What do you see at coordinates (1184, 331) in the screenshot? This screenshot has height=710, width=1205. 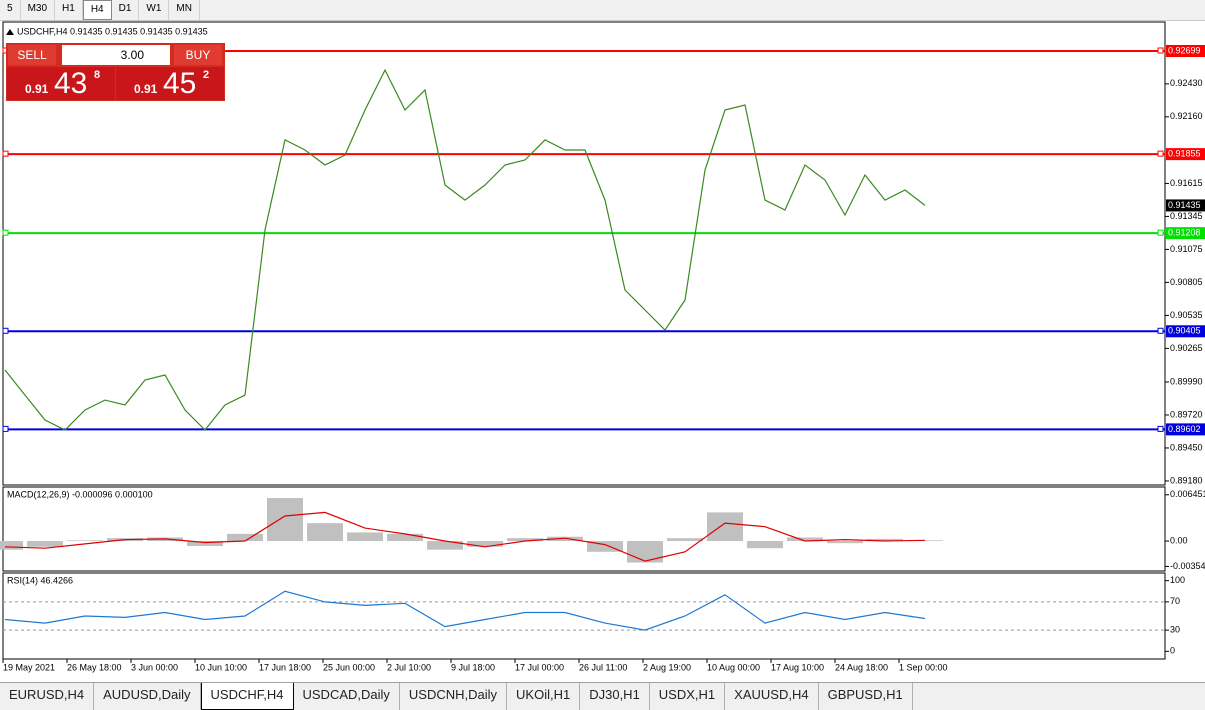 I see `level-label: 0.90405` at bounding box center [1184, 331].